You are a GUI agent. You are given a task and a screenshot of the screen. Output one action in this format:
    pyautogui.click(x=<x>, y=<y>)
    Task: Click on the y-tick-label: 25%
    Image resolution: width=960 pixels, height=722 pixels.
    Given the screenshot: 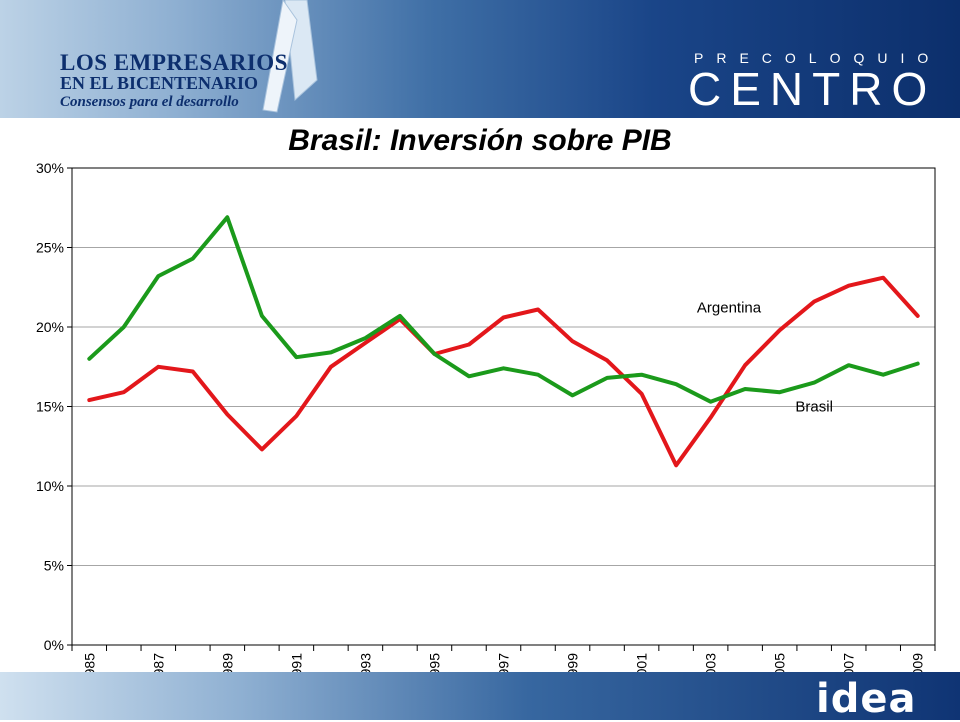 What is the action you would take?
    pyautogui.click(x=50, y=248)
    